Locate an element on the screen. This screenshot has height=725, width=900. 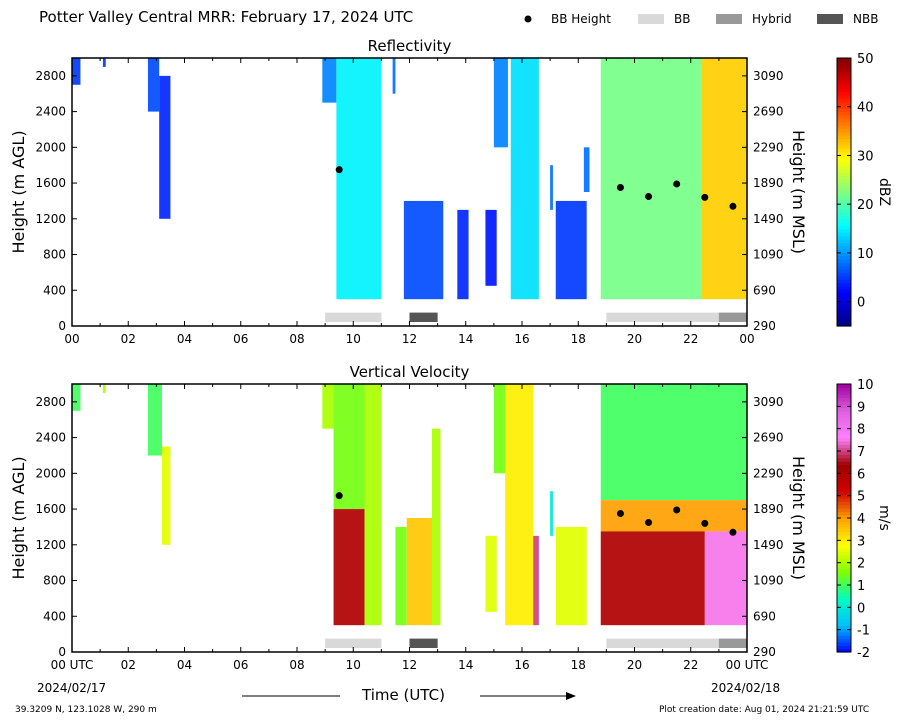
y-tick-label: 800 is located at coordinates (54, 581).